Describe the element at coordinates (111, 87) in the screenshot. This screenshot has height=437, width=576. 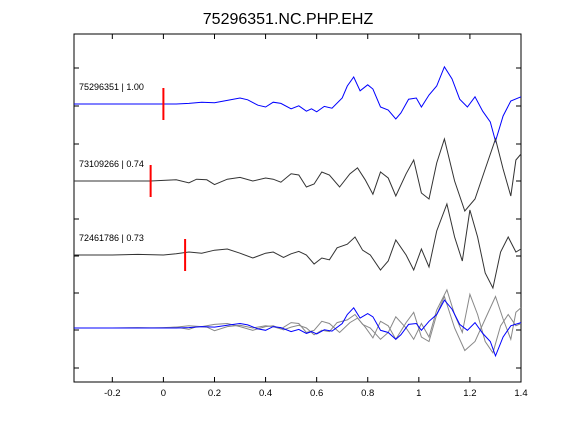
I see `trace-label: 75296351 | 1.00` at that location.